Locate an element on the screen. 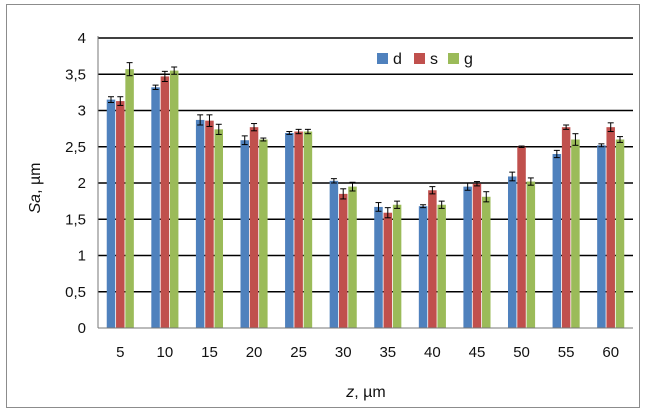  x-tick-label: 25 is located at coordinates (298, 352).